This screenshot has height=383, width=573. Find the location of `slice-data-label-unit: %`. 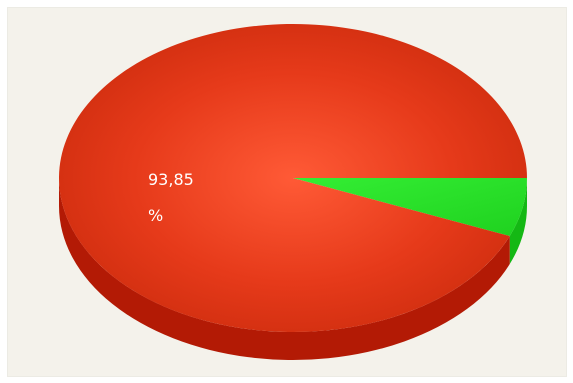

slice-data-label-unit: % is located at coordinates (156, 215).